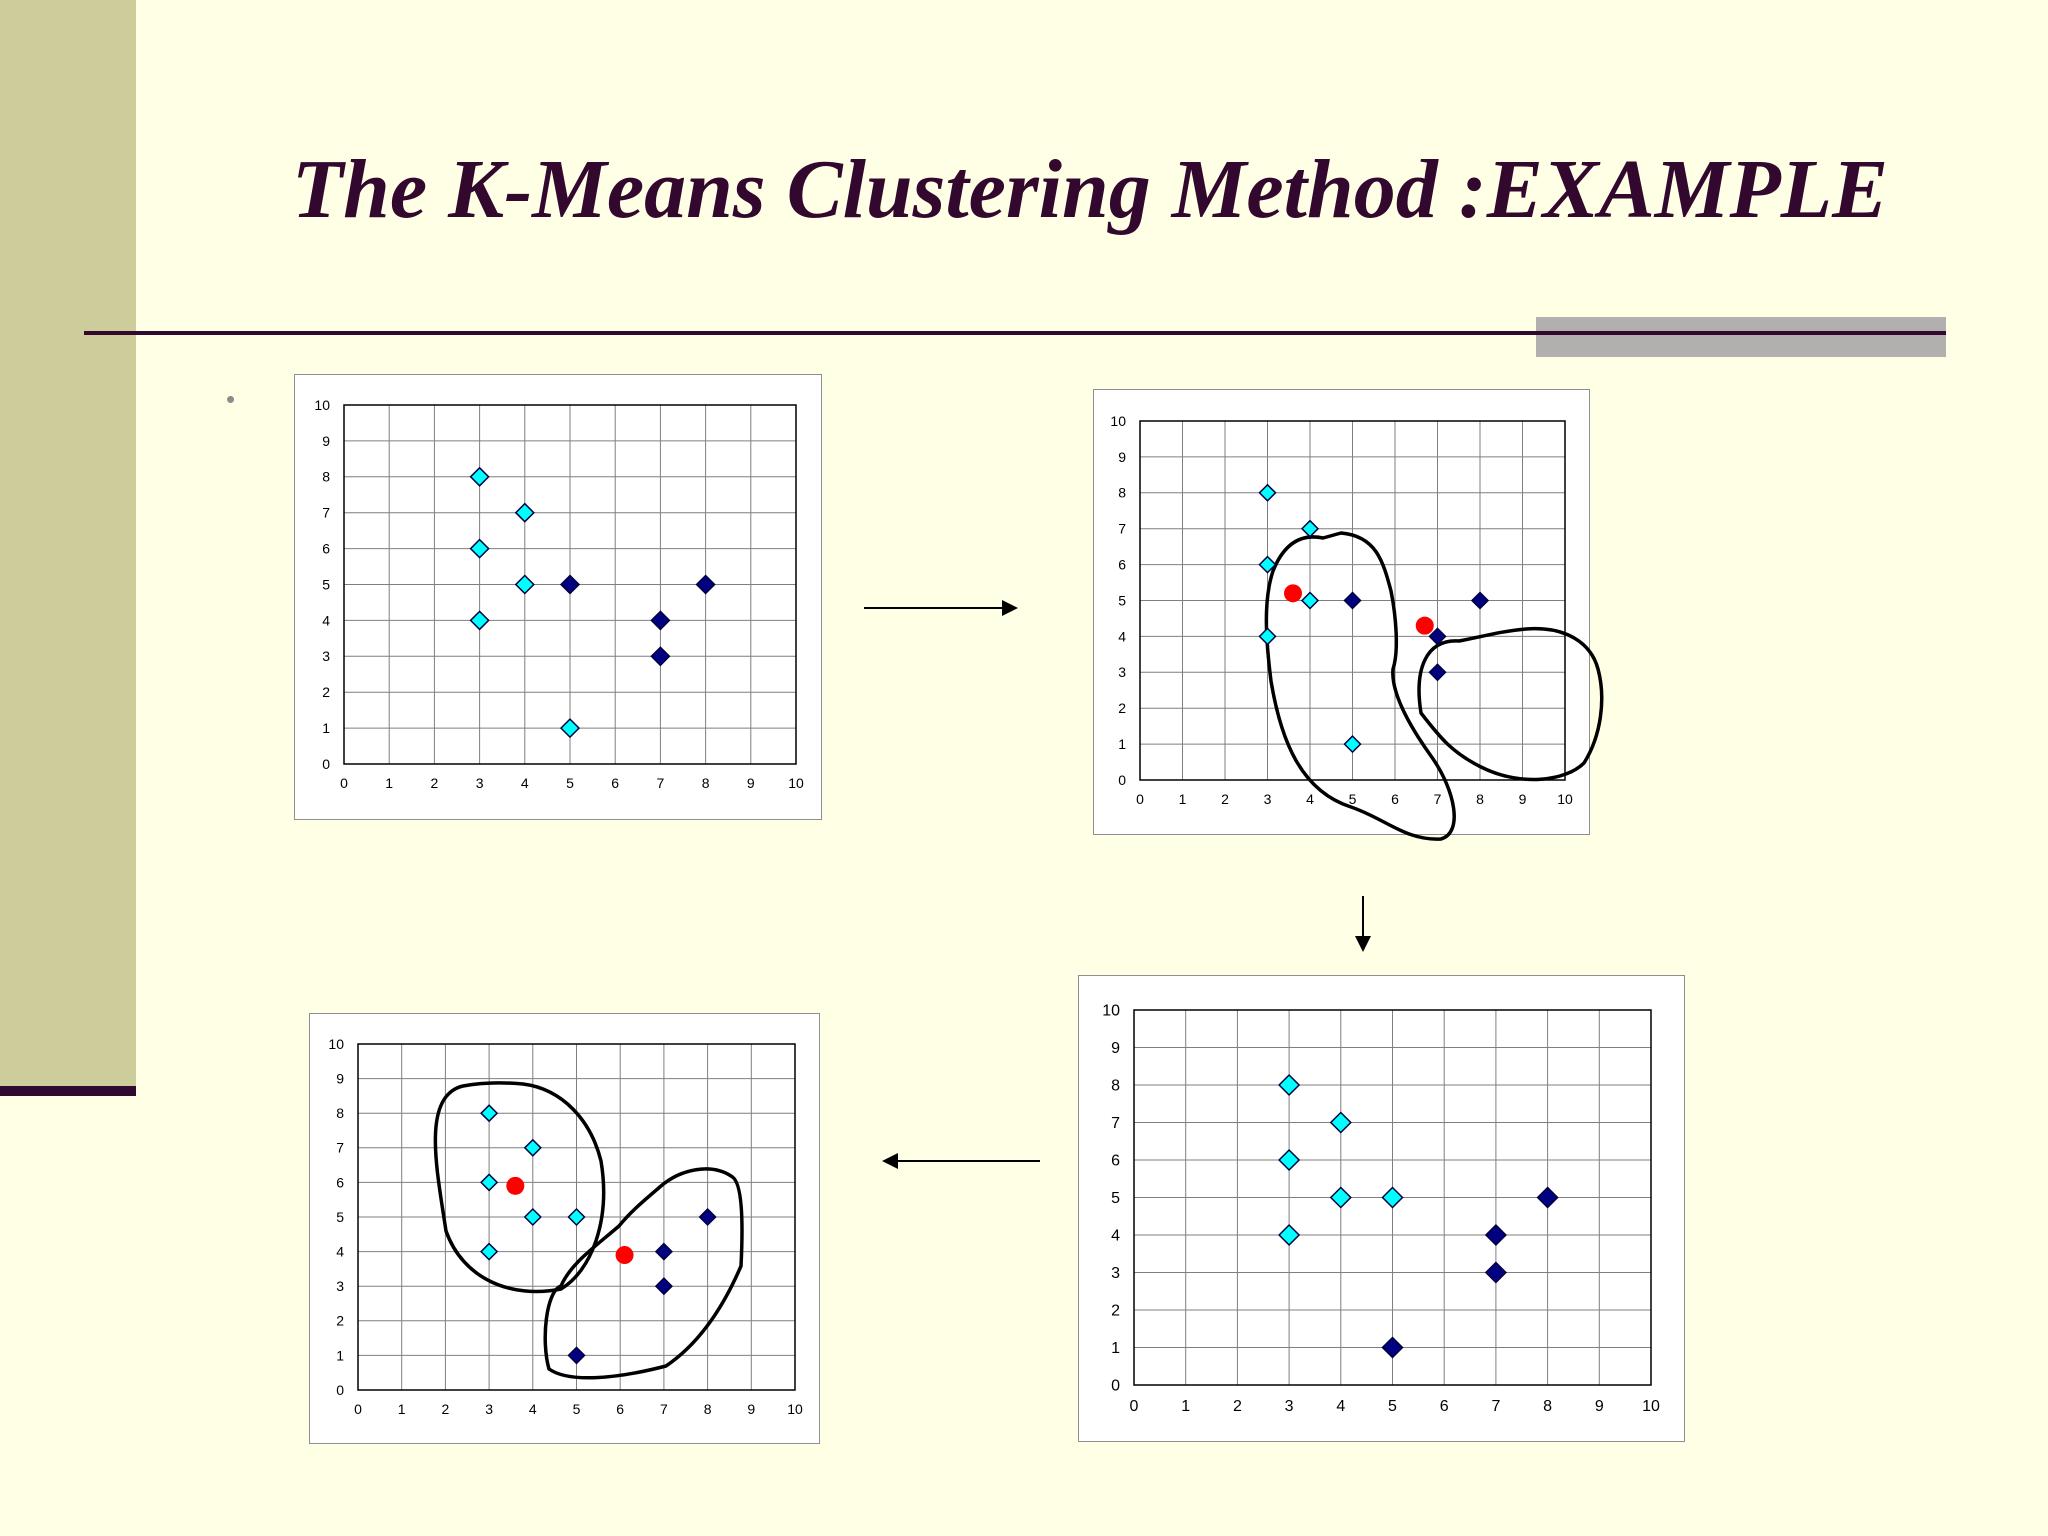 The width and height of the screenshot is (2048, 1536). I want to click on sidebar-band, so click(68, 544).